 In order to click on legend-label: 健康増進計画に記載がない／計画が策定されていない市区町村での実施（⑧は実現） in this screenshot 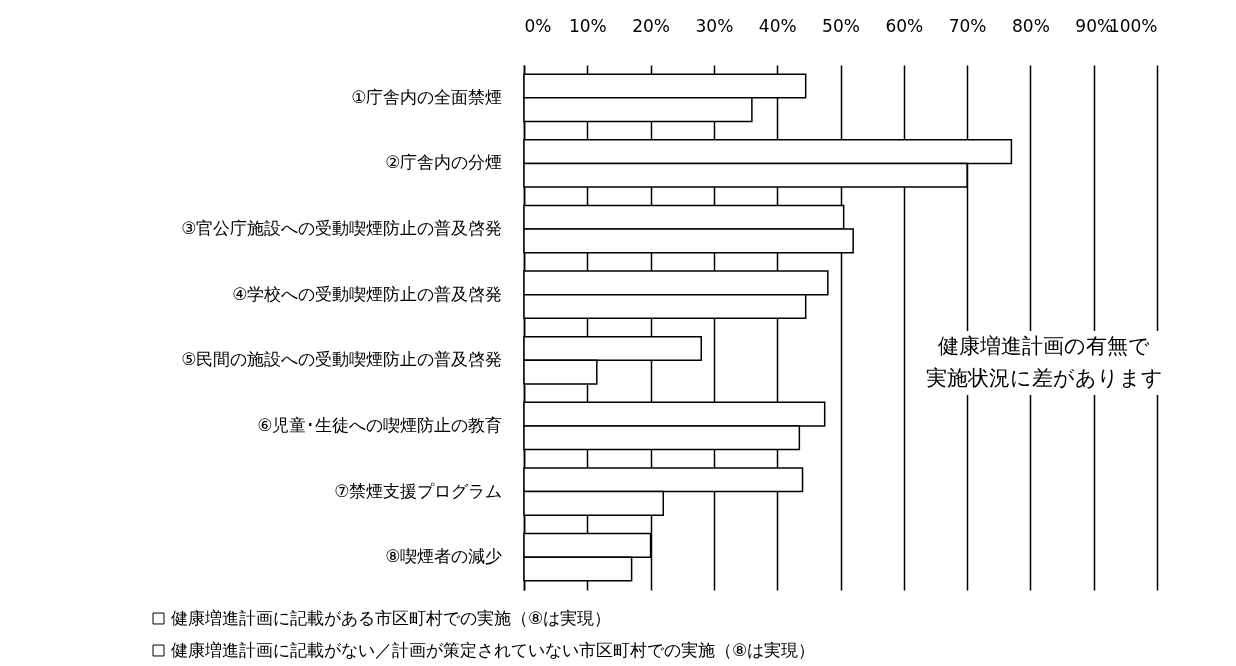, I will do `click(493, 649)`.